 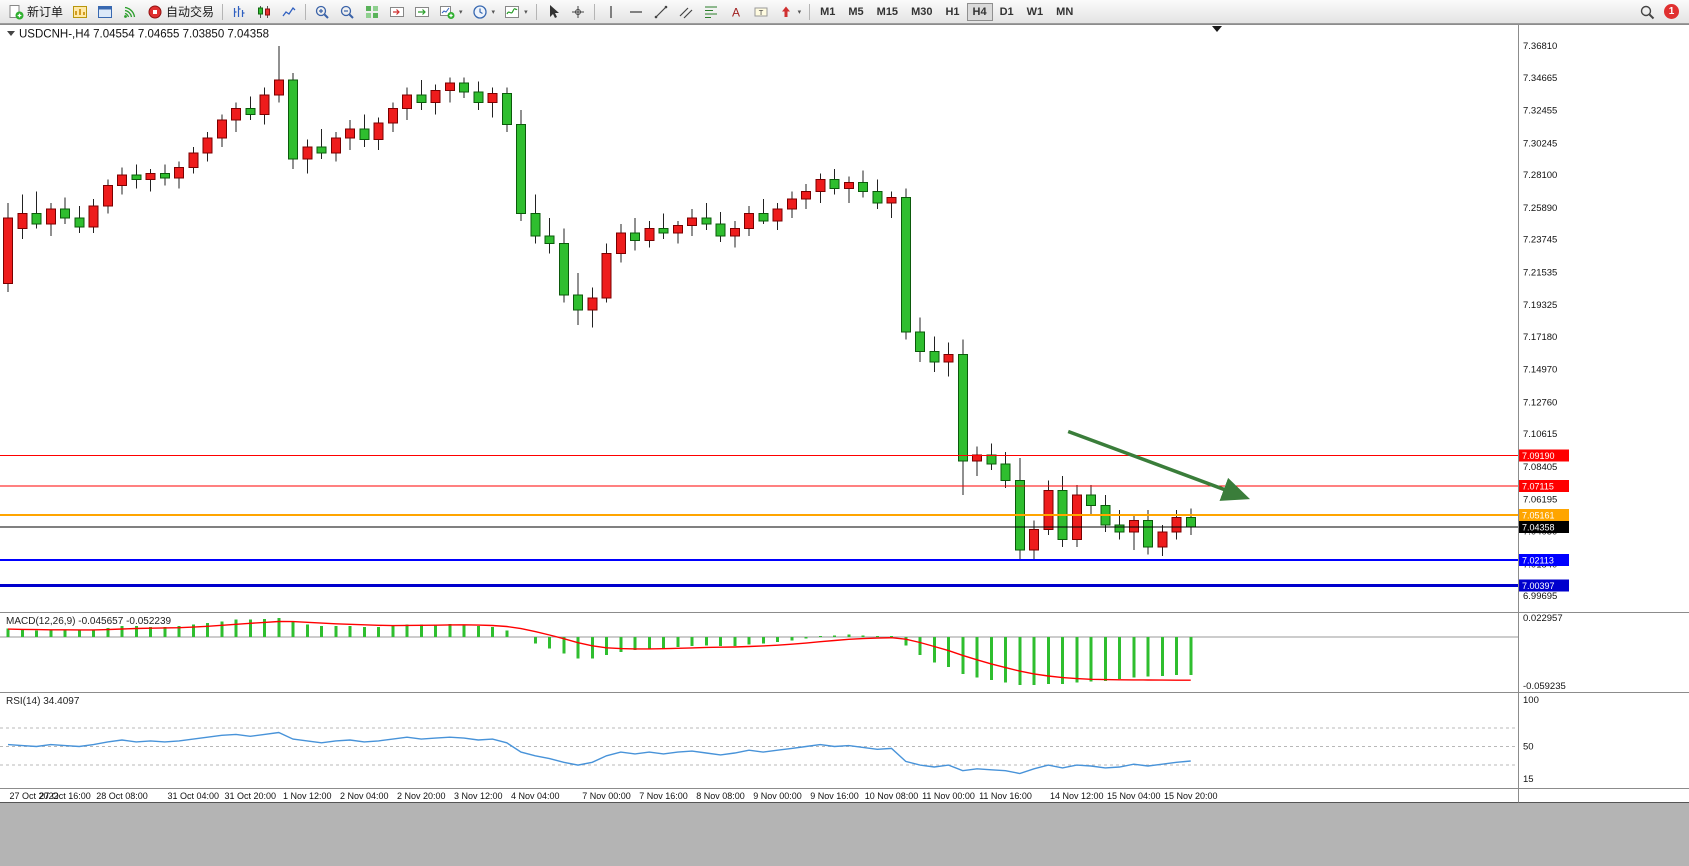 I want to click on crosshair-button, so click(x=578, y=12).